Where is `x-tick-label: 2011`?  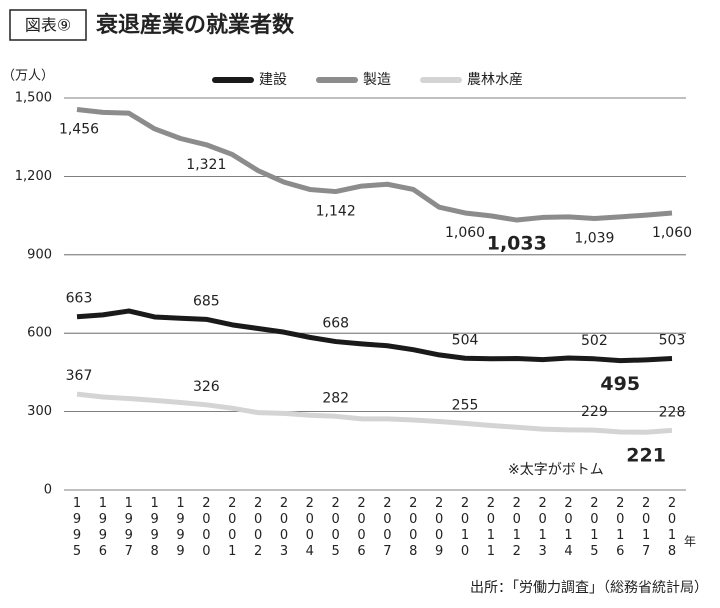 x-tick-label: 2011 is located at coordinates (490, 528).